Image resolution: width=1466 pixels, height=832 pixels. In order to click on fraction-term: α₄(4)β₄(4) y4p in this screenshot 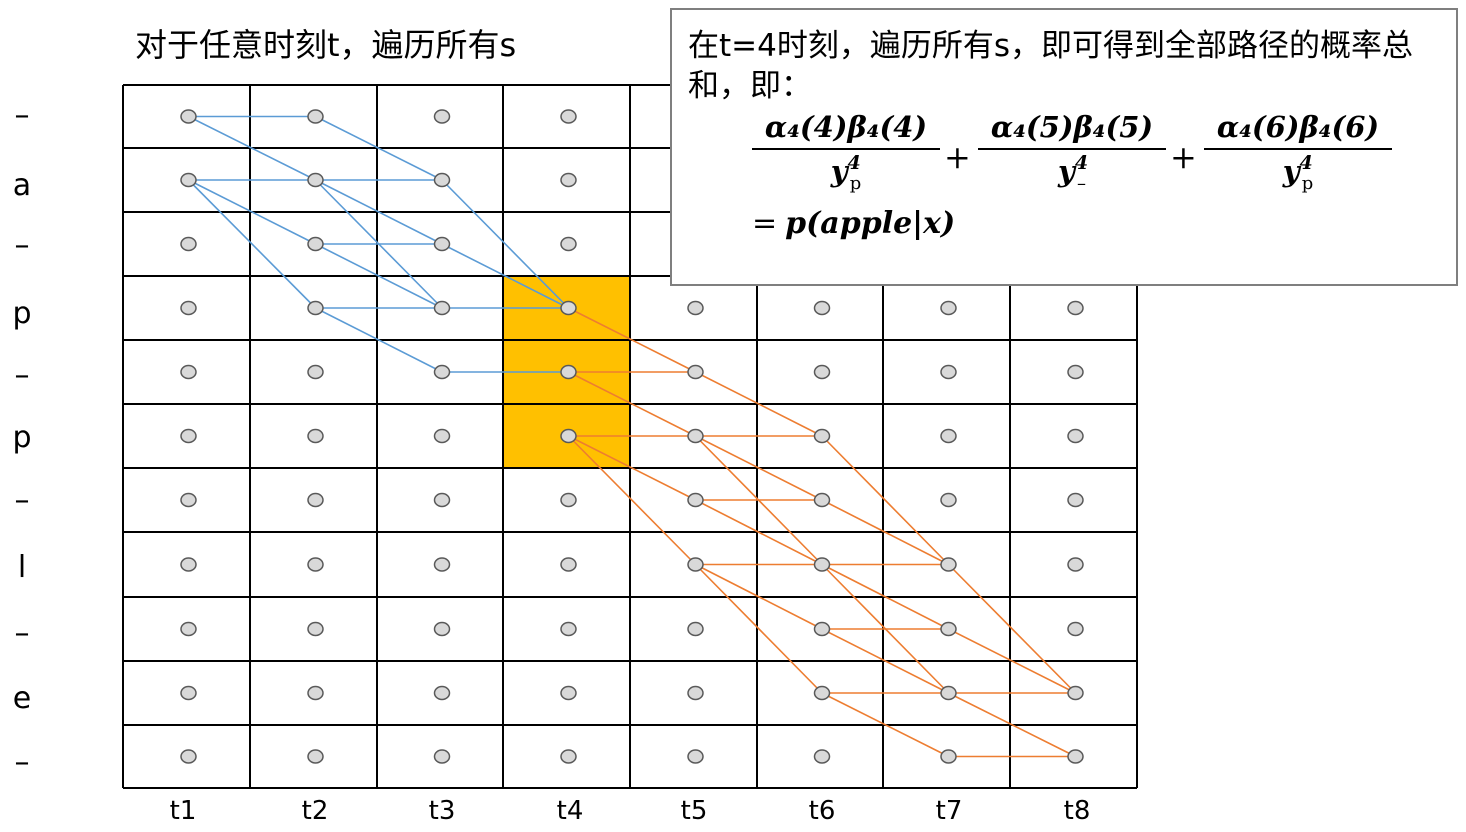, I will do `click(846, 152)`.